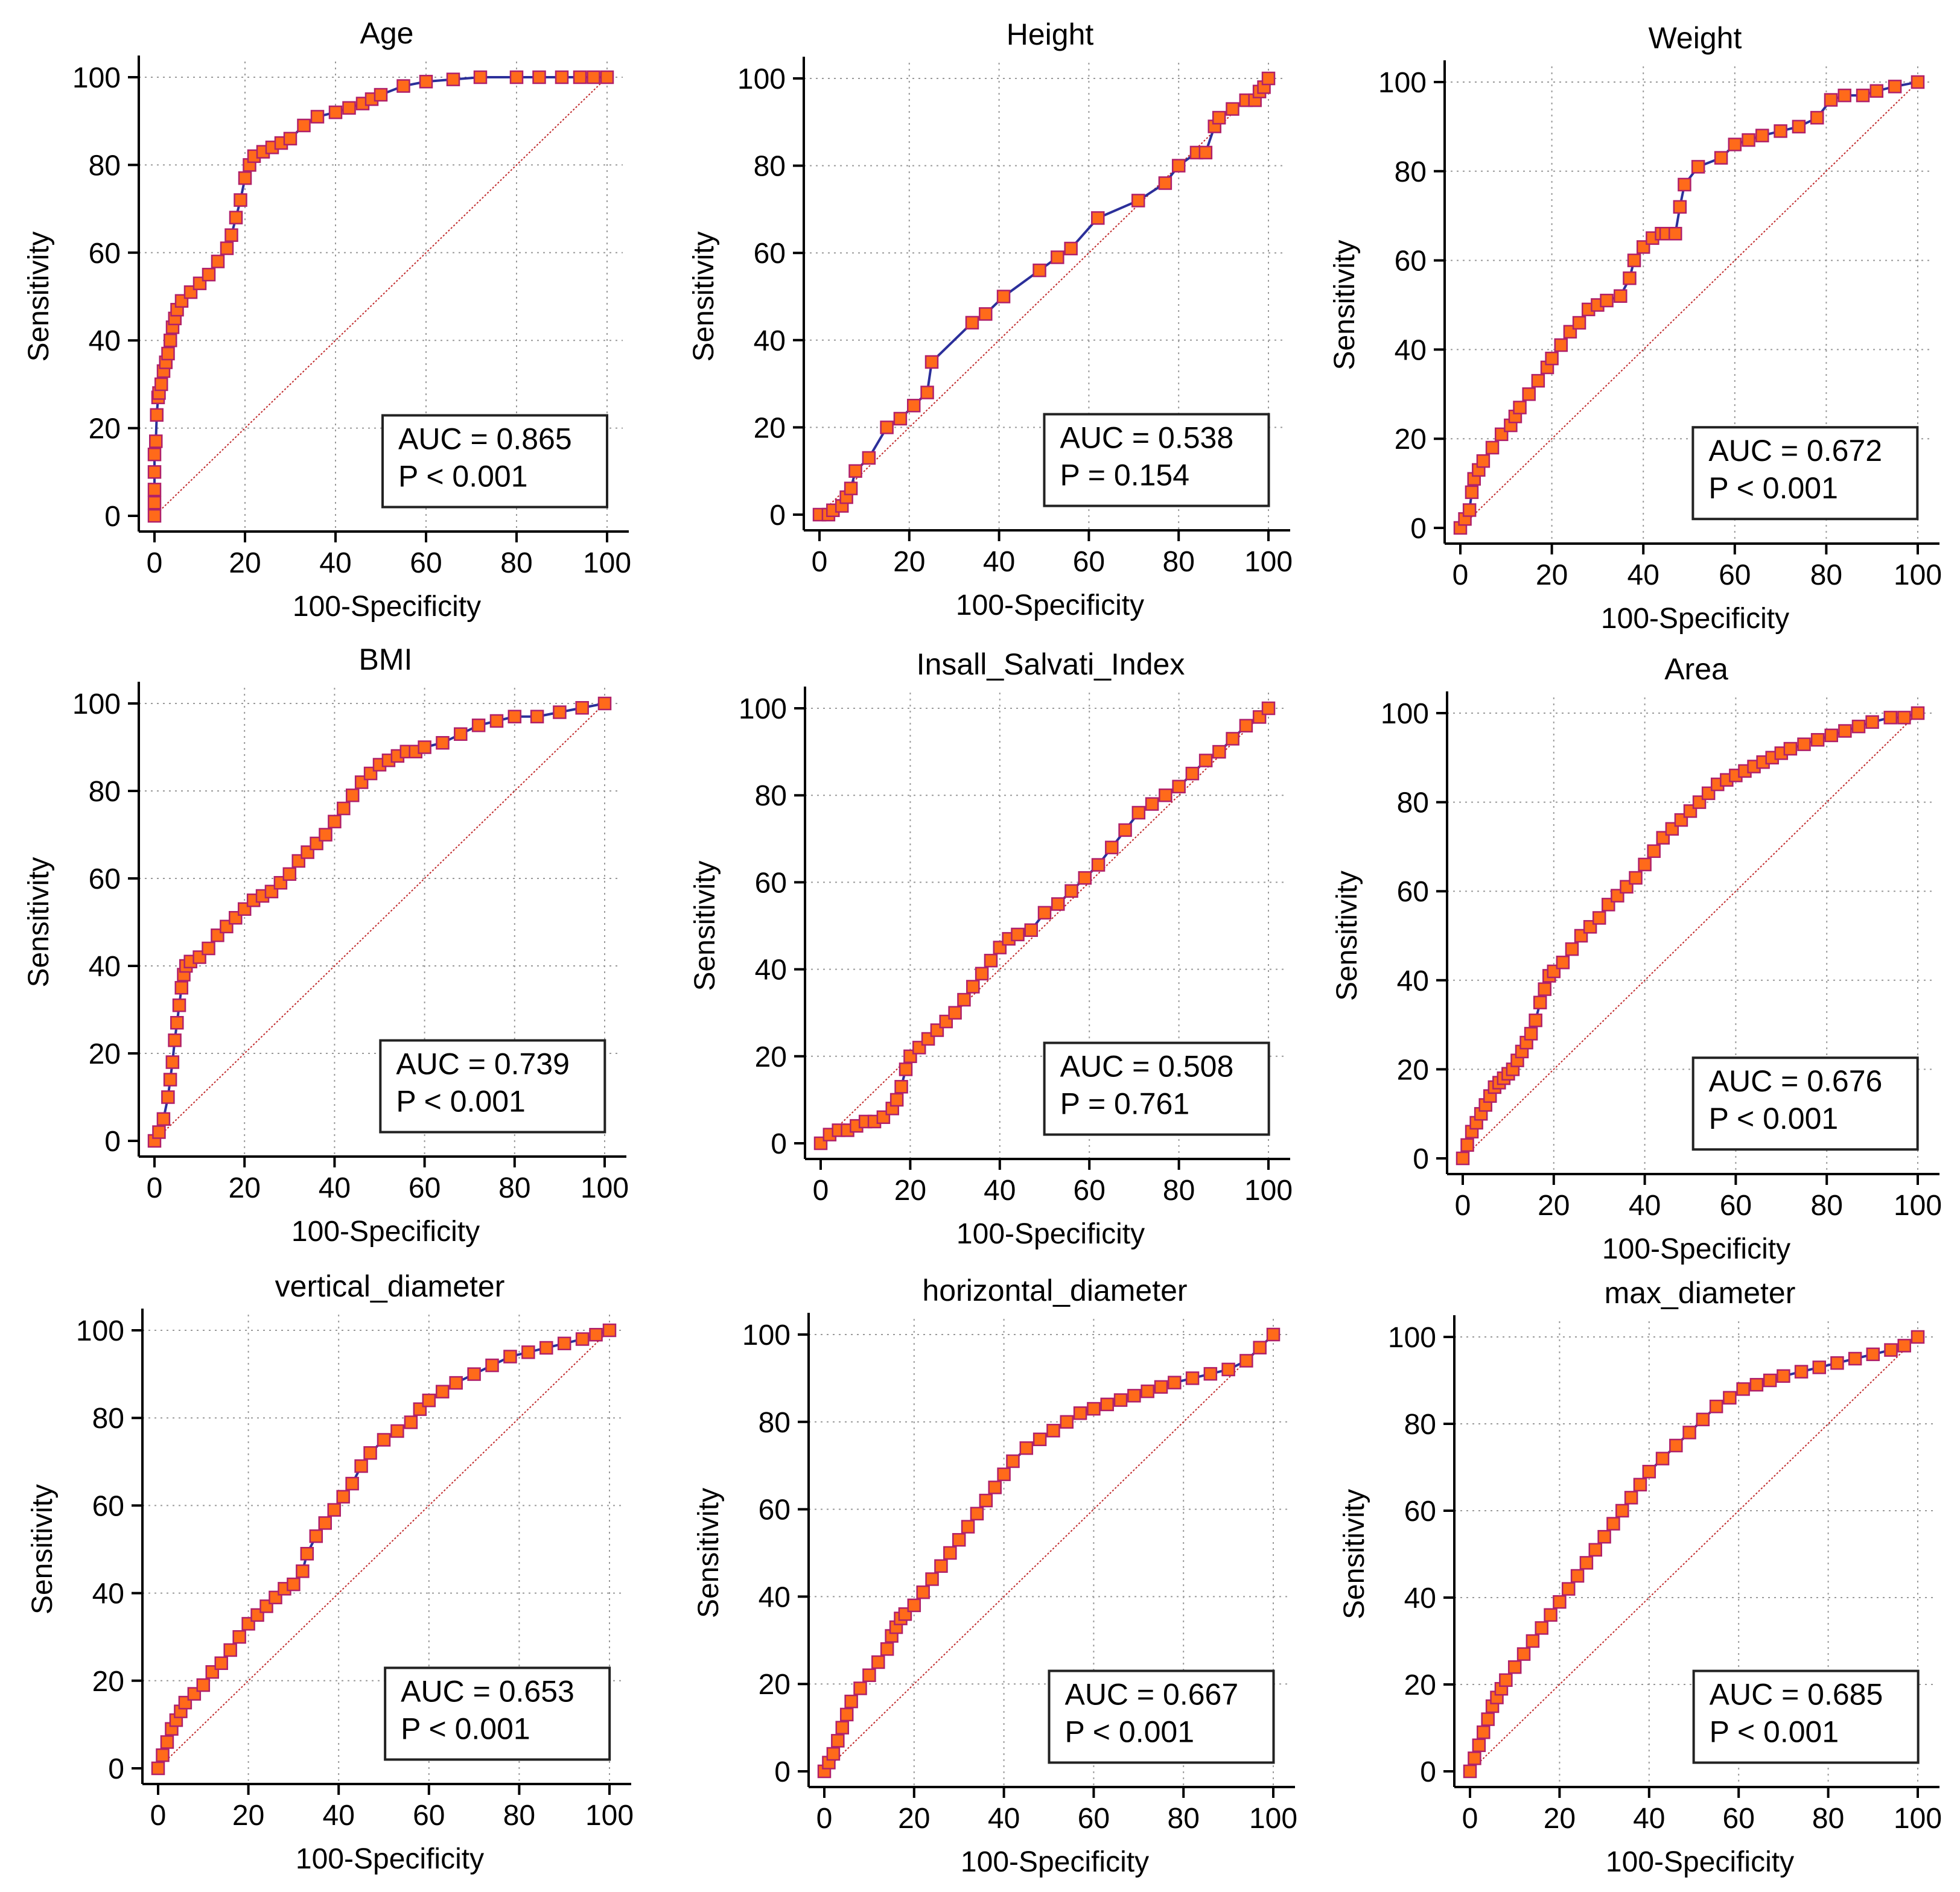 Image resolution: width=1960 pixels, height=1892 pixels. Describe the element at coordinates (1094, 1819) in the screenshot. I see `x-tick-label: 60` at that location.